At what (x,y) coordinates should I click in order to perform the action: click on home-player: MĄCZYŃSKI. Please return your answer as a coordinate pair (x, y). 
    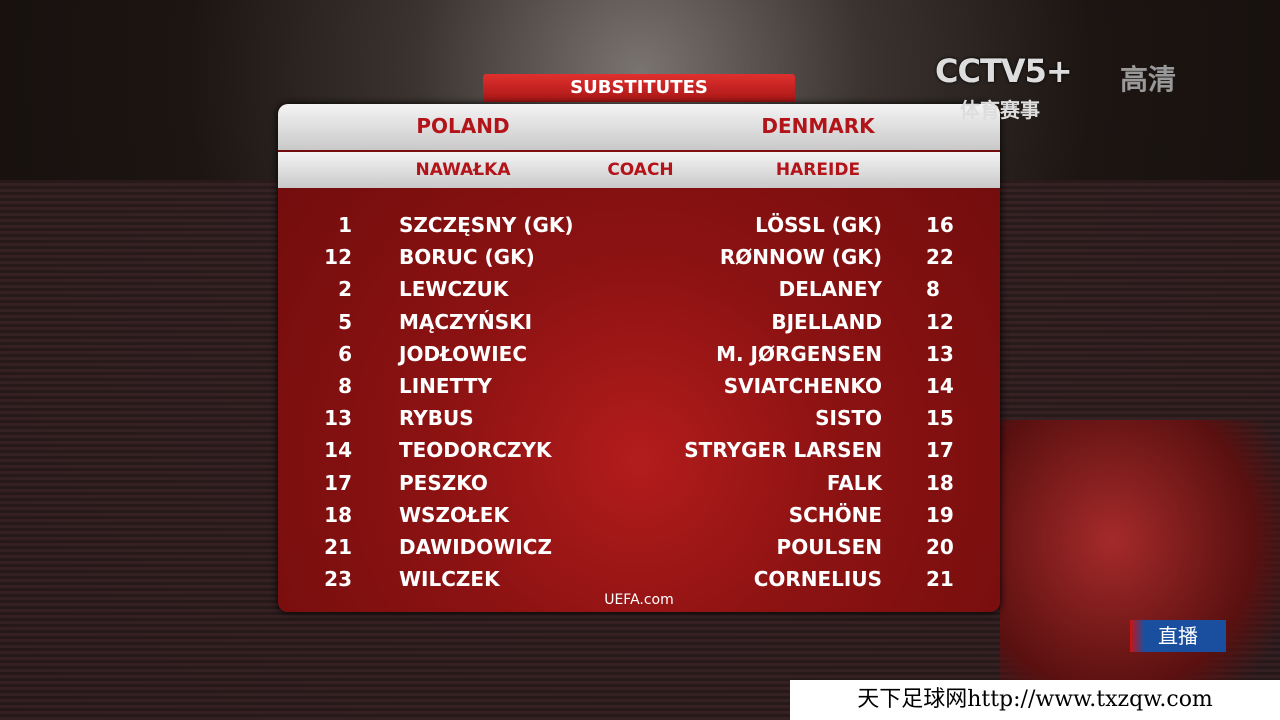
    Looking at the image, I should click on (466, 321).